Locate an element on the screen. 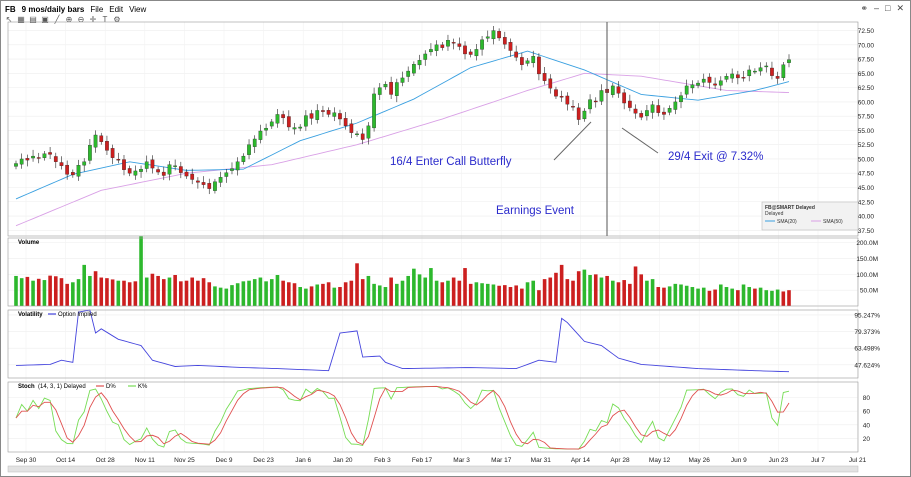 The image size is (911, 477). stoch-panel is located at coordinates (402, 417).